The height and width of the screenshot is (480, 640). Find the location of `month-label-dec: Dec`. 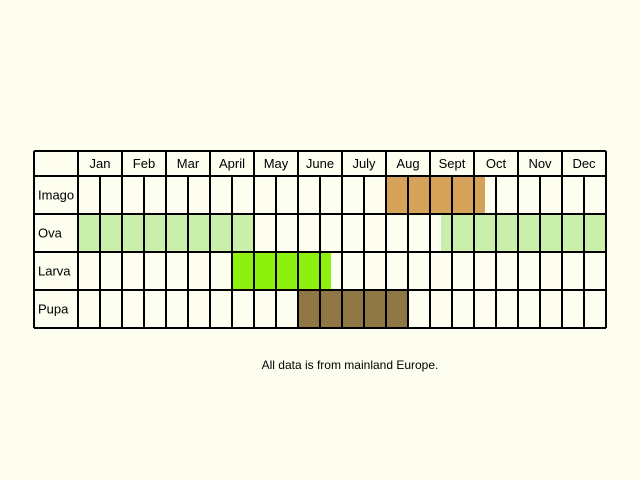

month-label-dec: Dec is located at coordinates (584, 163).